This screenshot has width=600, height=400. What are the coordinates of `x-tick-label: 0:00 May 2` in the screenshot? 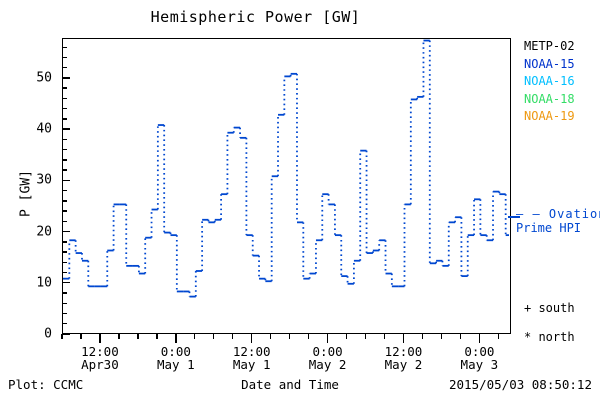 It's located at (328, 358).